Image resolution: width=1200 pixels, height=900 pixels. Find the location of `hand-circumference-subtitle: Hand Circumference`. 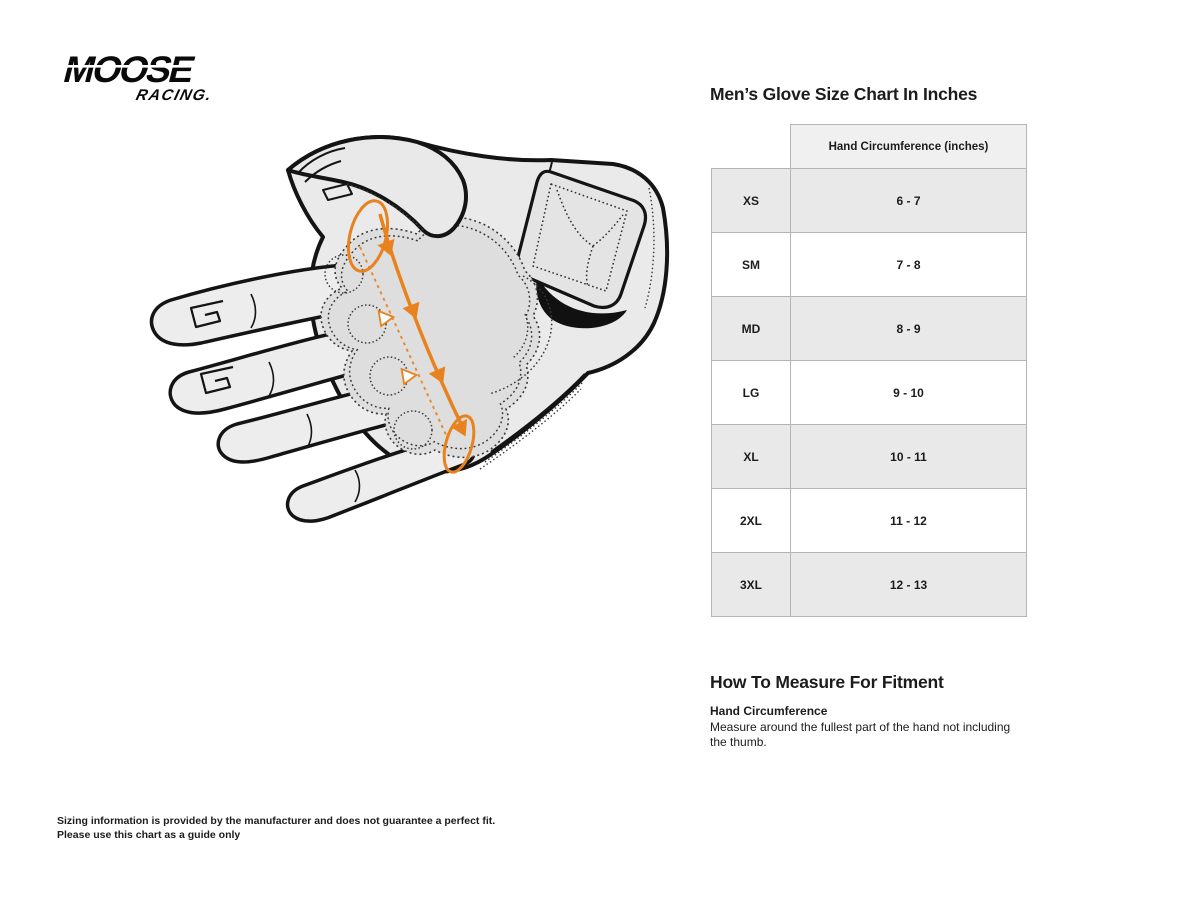

hand-circumference-subtitle: Hand Circumference is located at coordinates (769, 711).